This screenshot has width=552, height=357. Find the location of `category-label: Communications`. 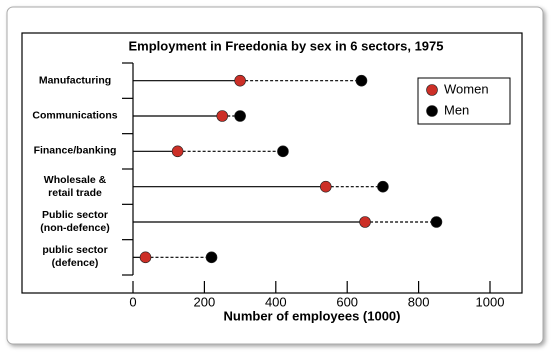

category-label: Communications is located at coordinates (75, 115).